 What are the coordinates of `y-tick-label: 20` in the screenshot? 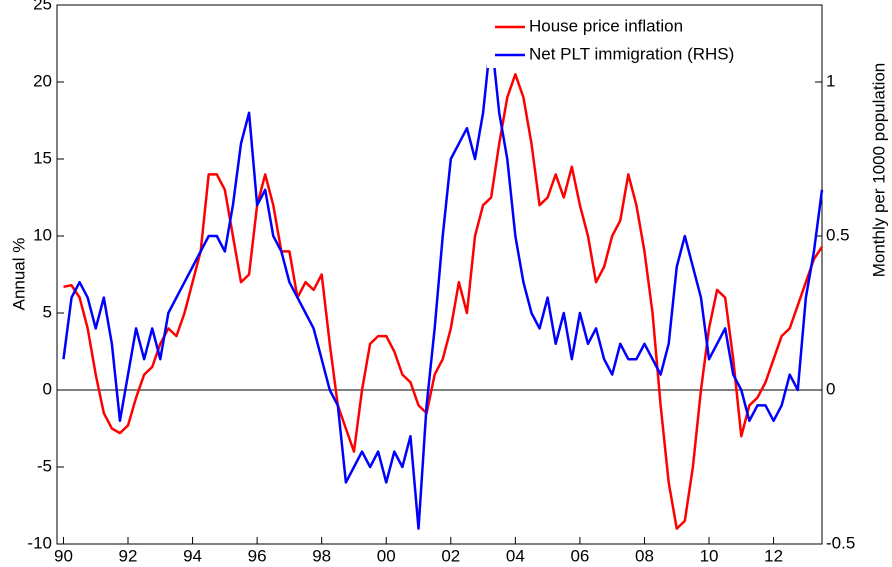 It's located at (42, 80).